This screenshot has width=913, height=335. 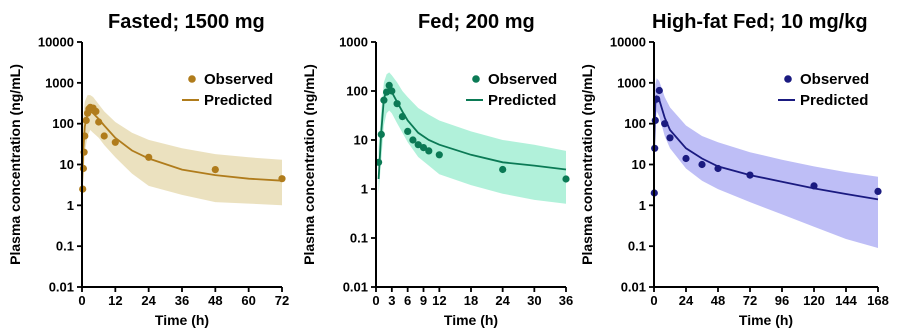 I want to click on x-tick-label: 3, so click(x=391, y=300).